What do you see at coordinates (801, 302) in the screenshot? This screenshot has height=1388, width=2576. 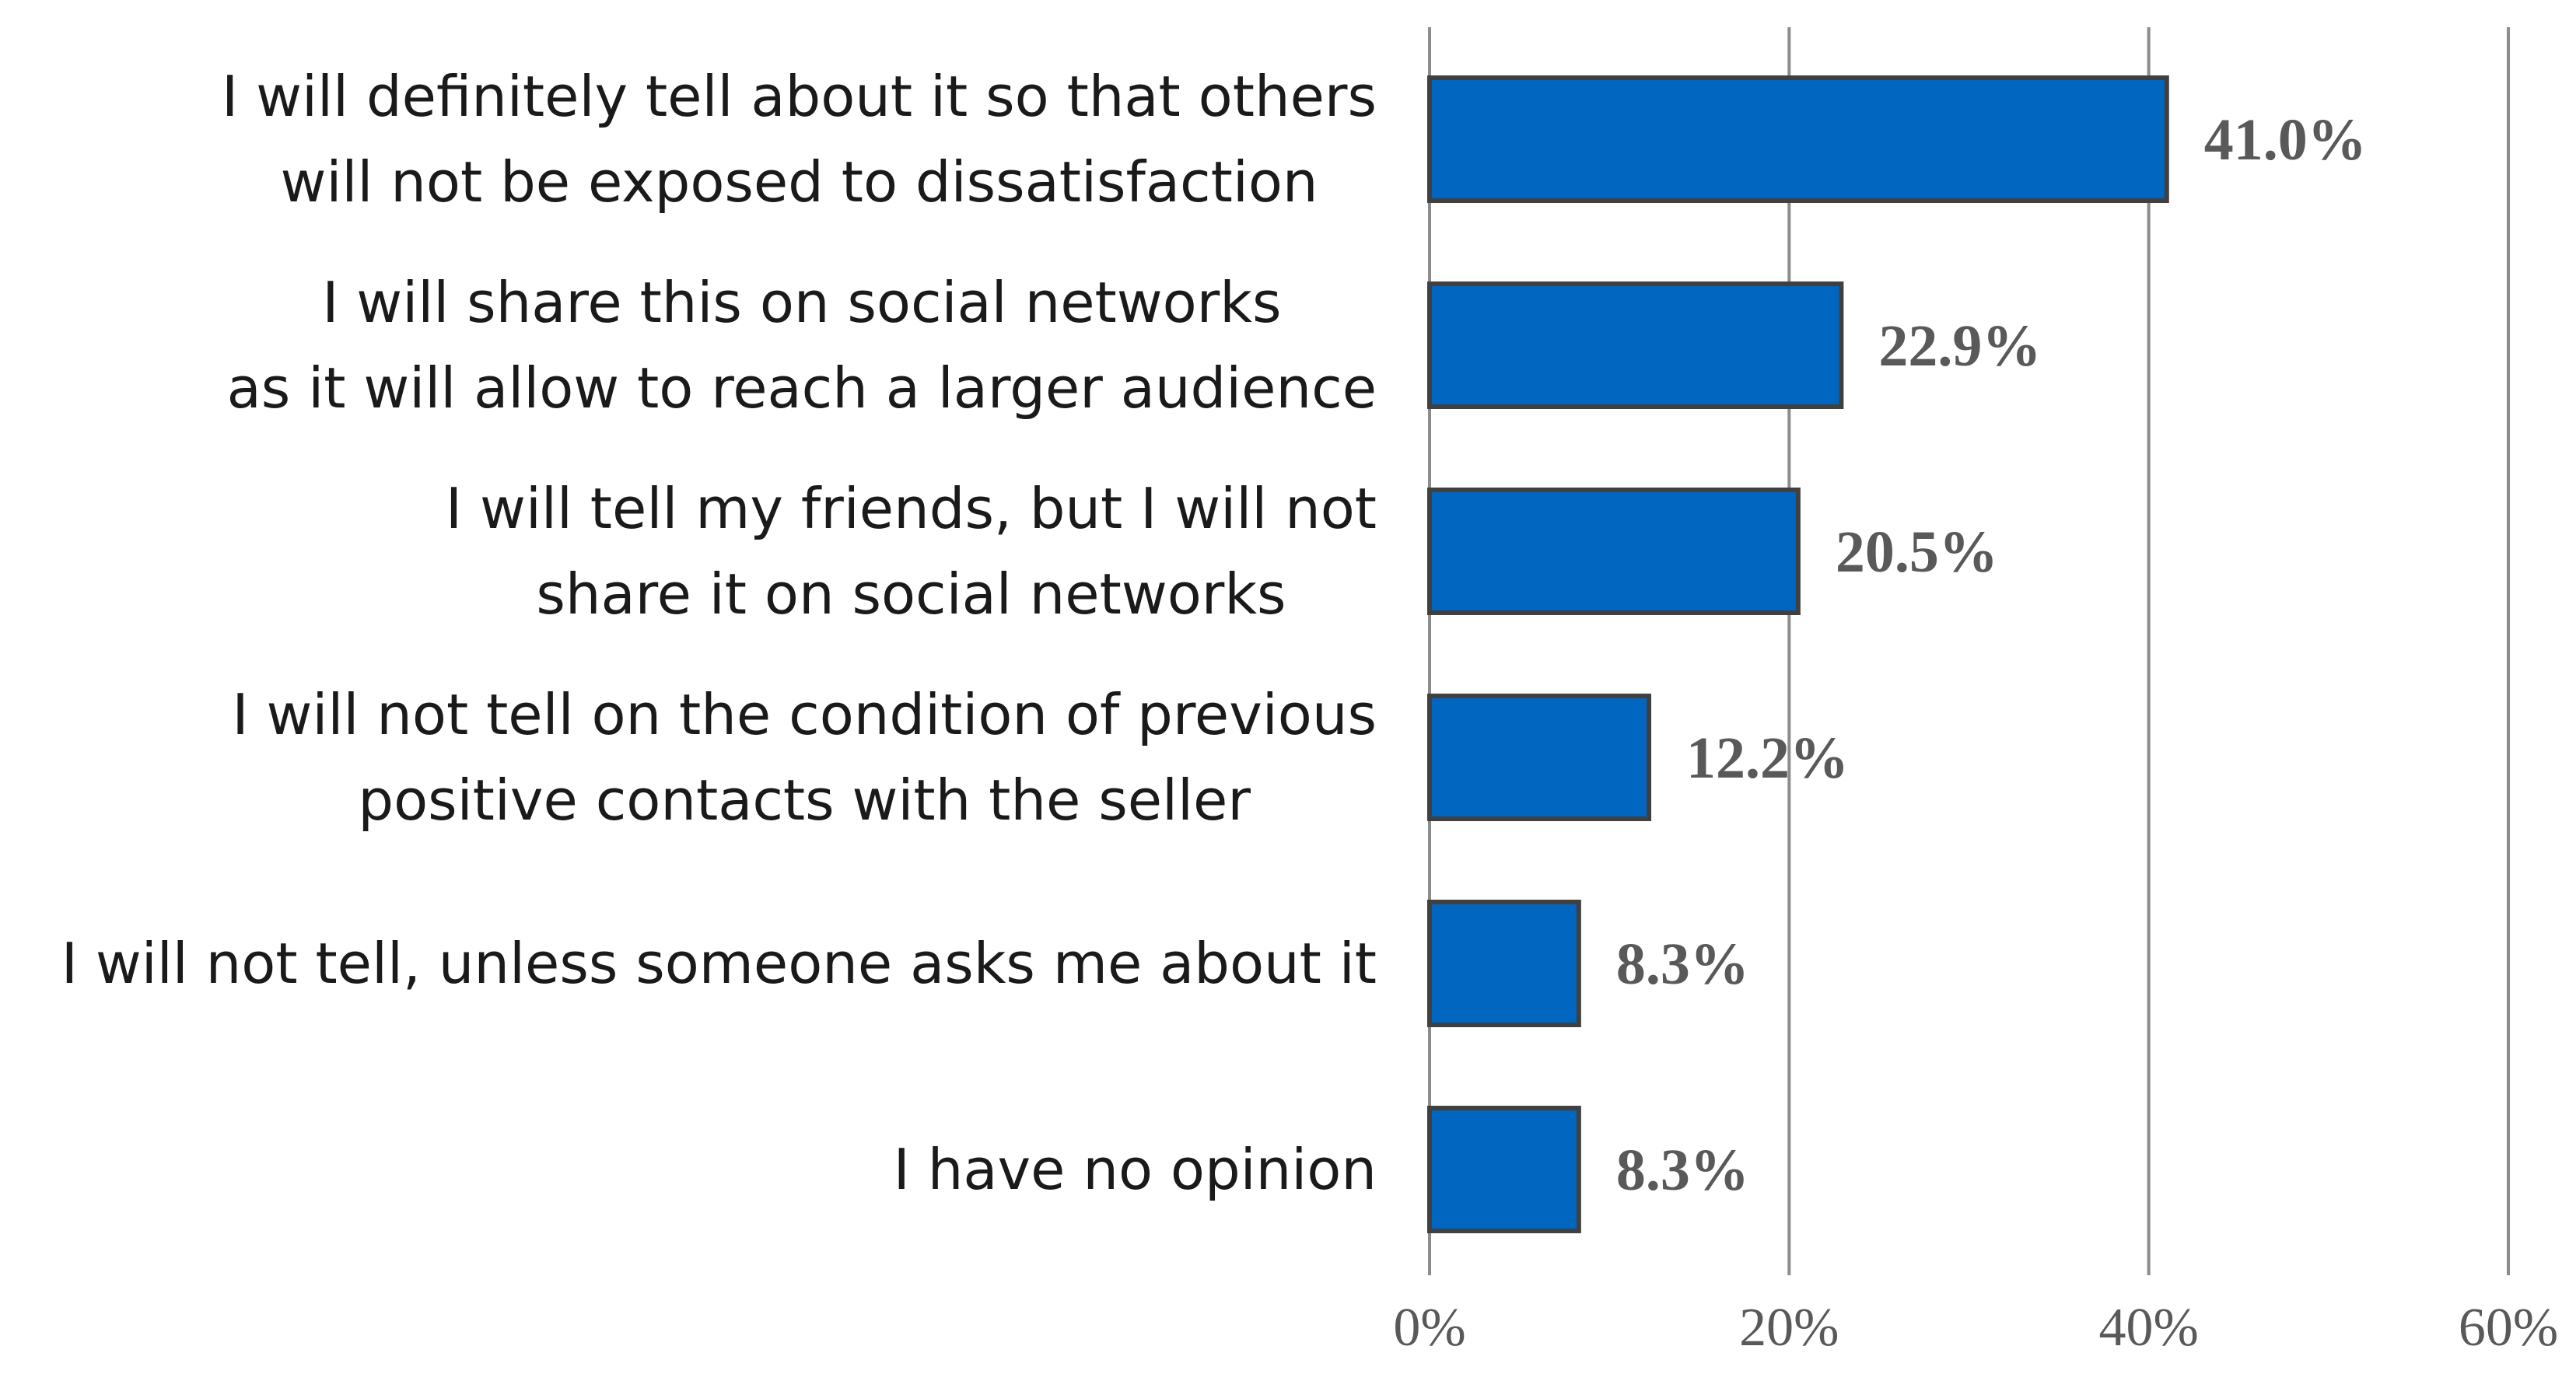 I see `category-label-line: I will share this on social networks` at bounding box center [801, 302].